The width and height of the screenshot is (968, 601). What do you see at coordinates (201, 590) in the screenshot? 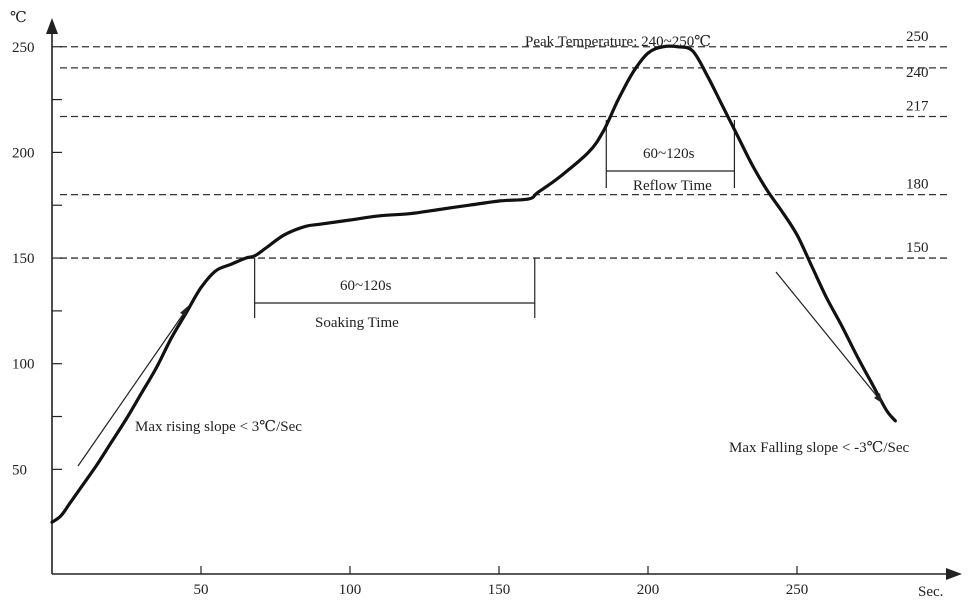
I see `x-tick-label-50: 50` at bounding box center [201, 590].